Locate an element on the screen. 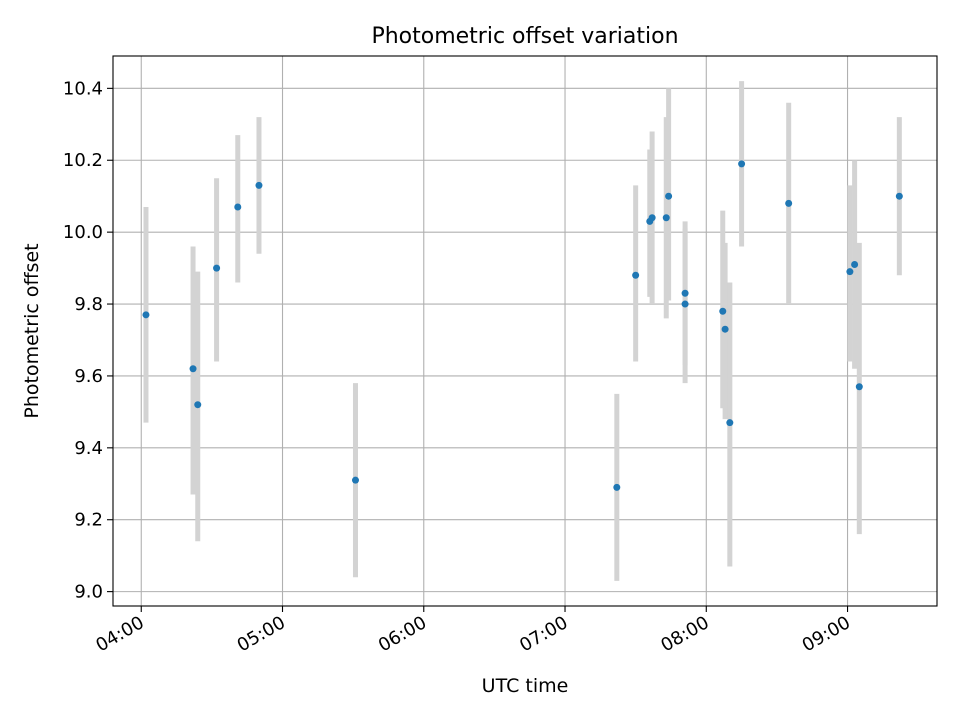  y-tick-label: 10.2 is located at coordinates (83, 160).